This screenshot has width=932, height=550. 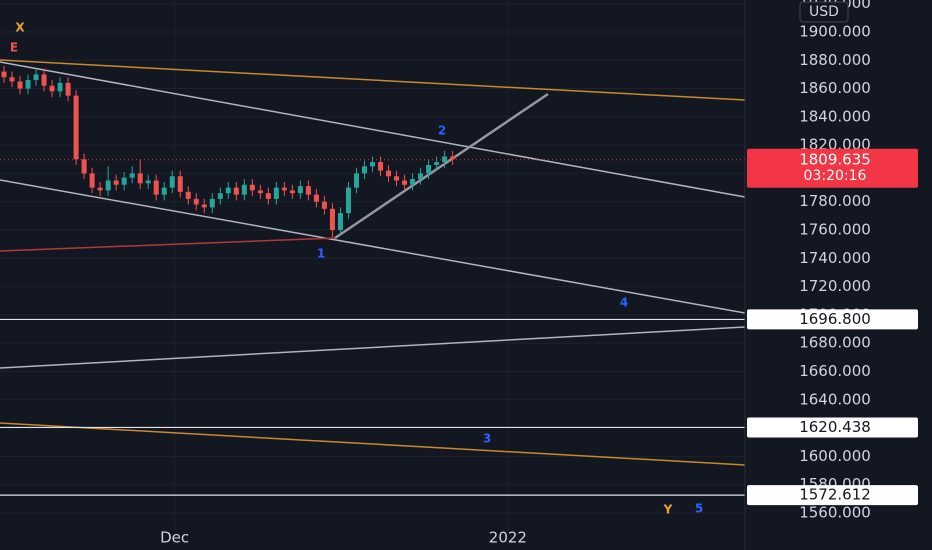 I want to click on y-tick-label: 1780.000, so click(x=835, y=201).